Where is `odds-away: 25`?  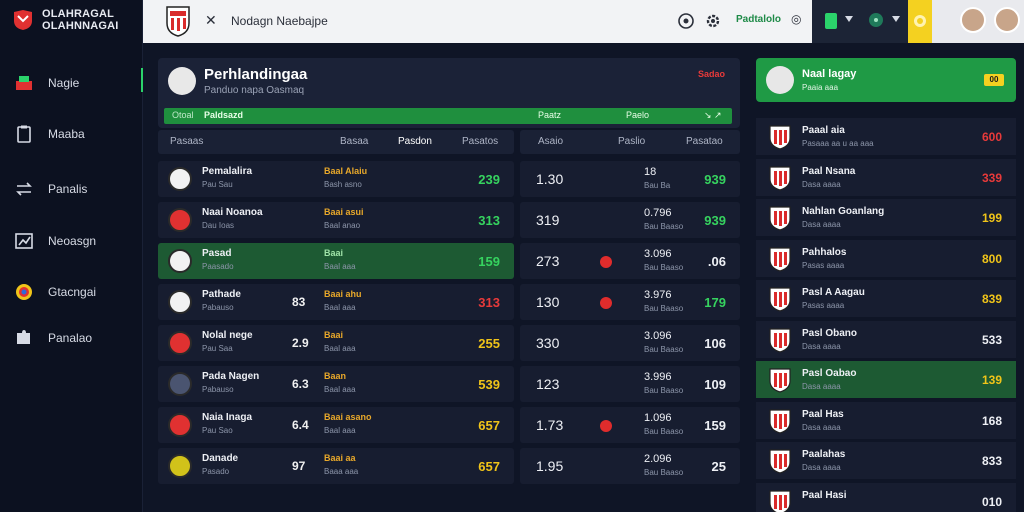
odds-away: 25 is located at coordinates (718, 466).